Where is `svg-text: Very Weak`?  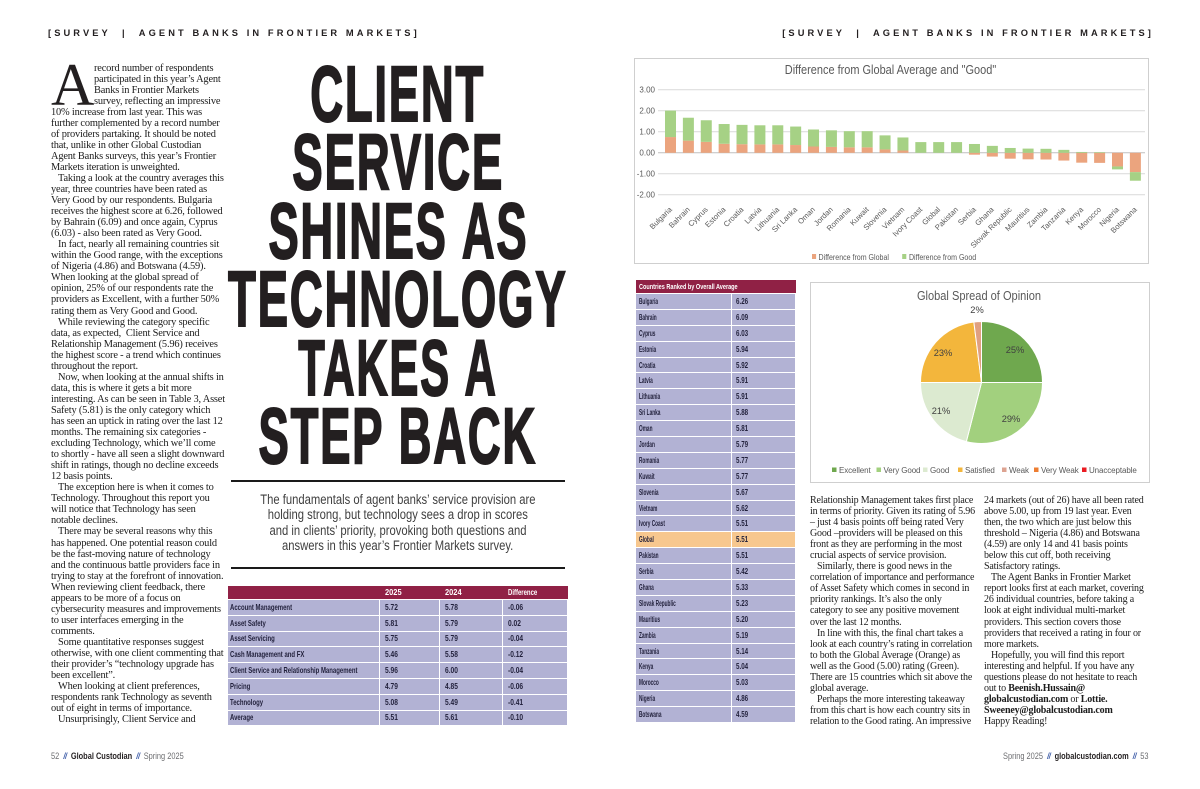
svg-text: Very Weak is located at coordinates (1060, 470).